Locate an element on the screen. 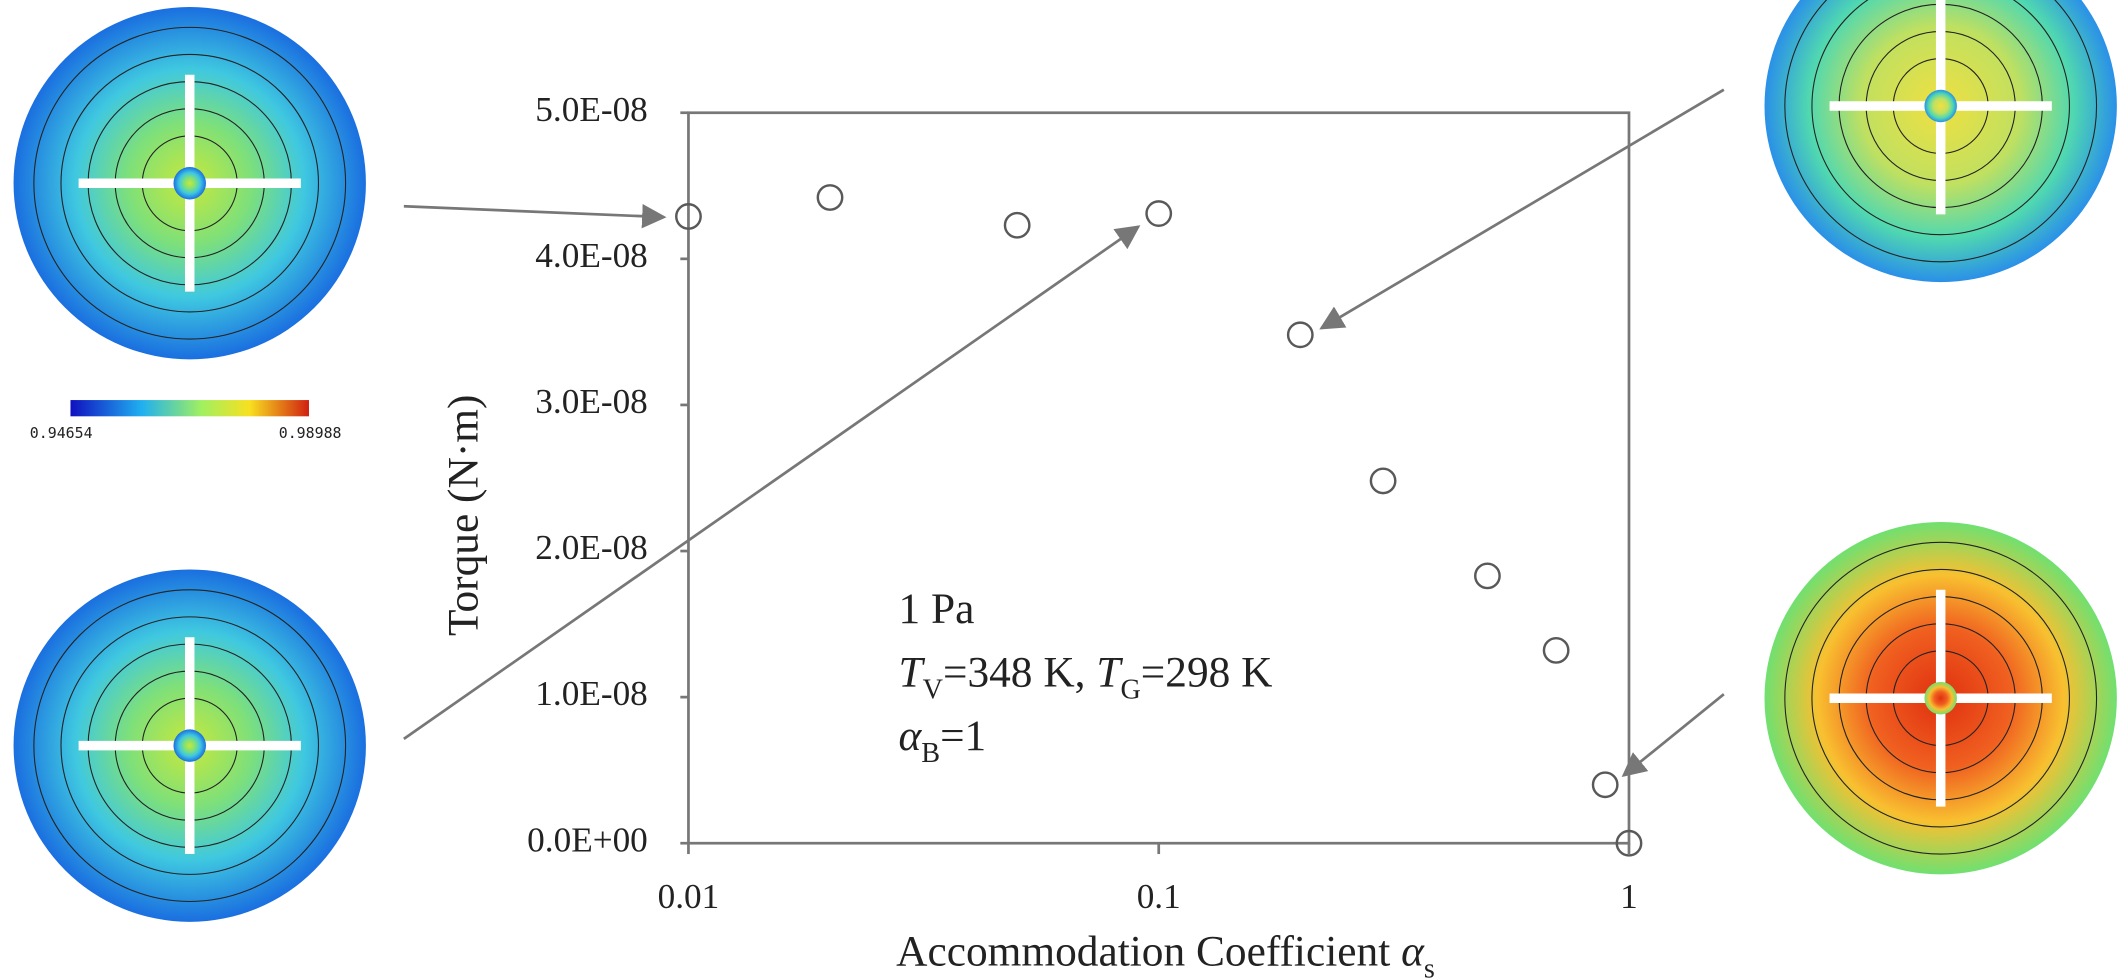 This screenshot has height=979, width=2125. annotation-part: 1 Pa is located at coordinates (937, 609).